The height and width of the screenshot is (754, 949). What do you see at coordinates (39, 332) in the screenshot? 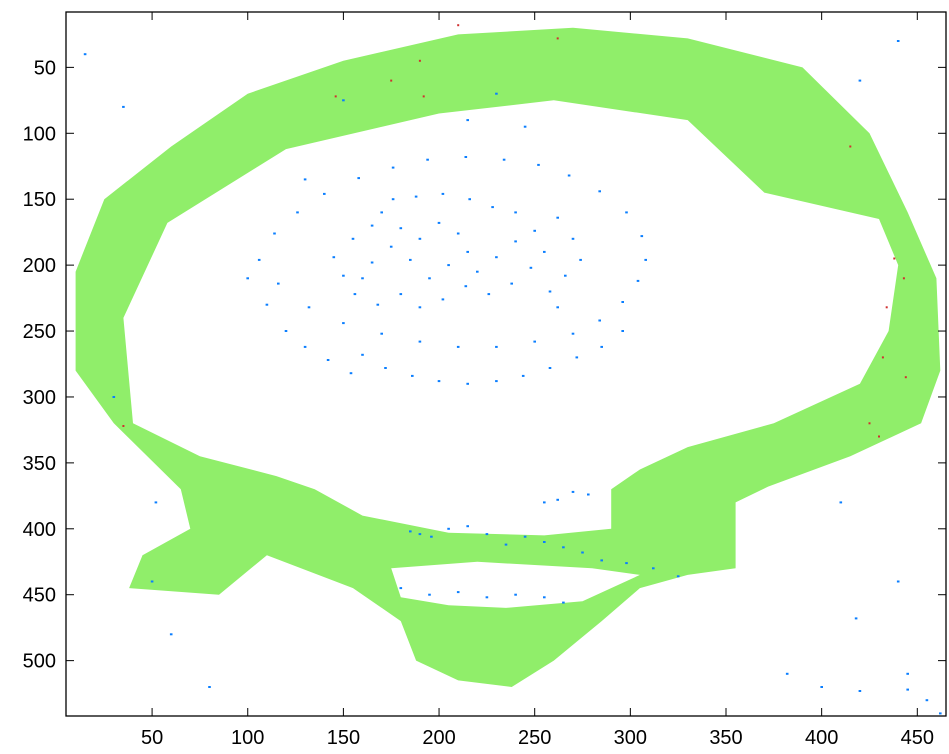
I see `y-tick-label-250: 250` at bounding box center [39, 332].